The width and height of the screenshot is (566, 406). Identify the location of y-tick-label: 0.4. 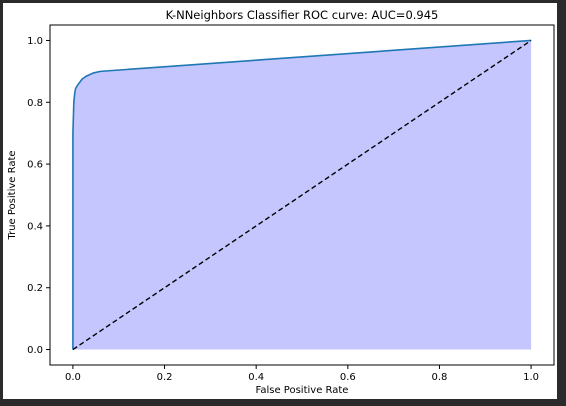
(35, 226).